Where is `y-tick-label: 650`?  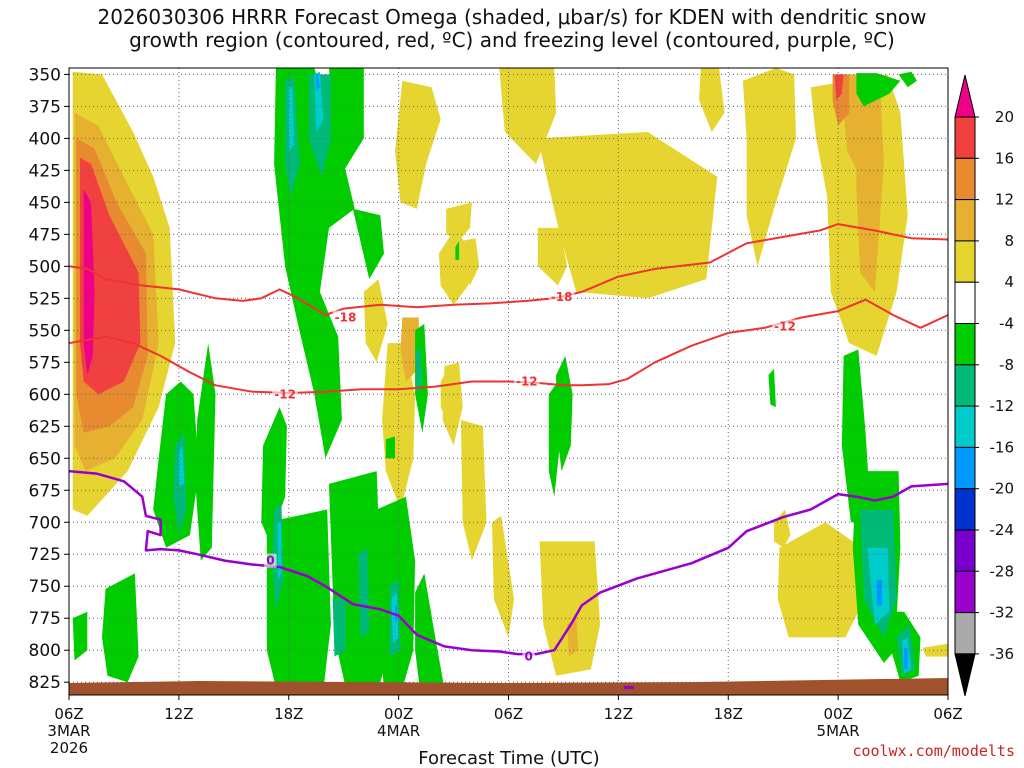
y-tick-label: 650 is located at coordinates (45, 459).